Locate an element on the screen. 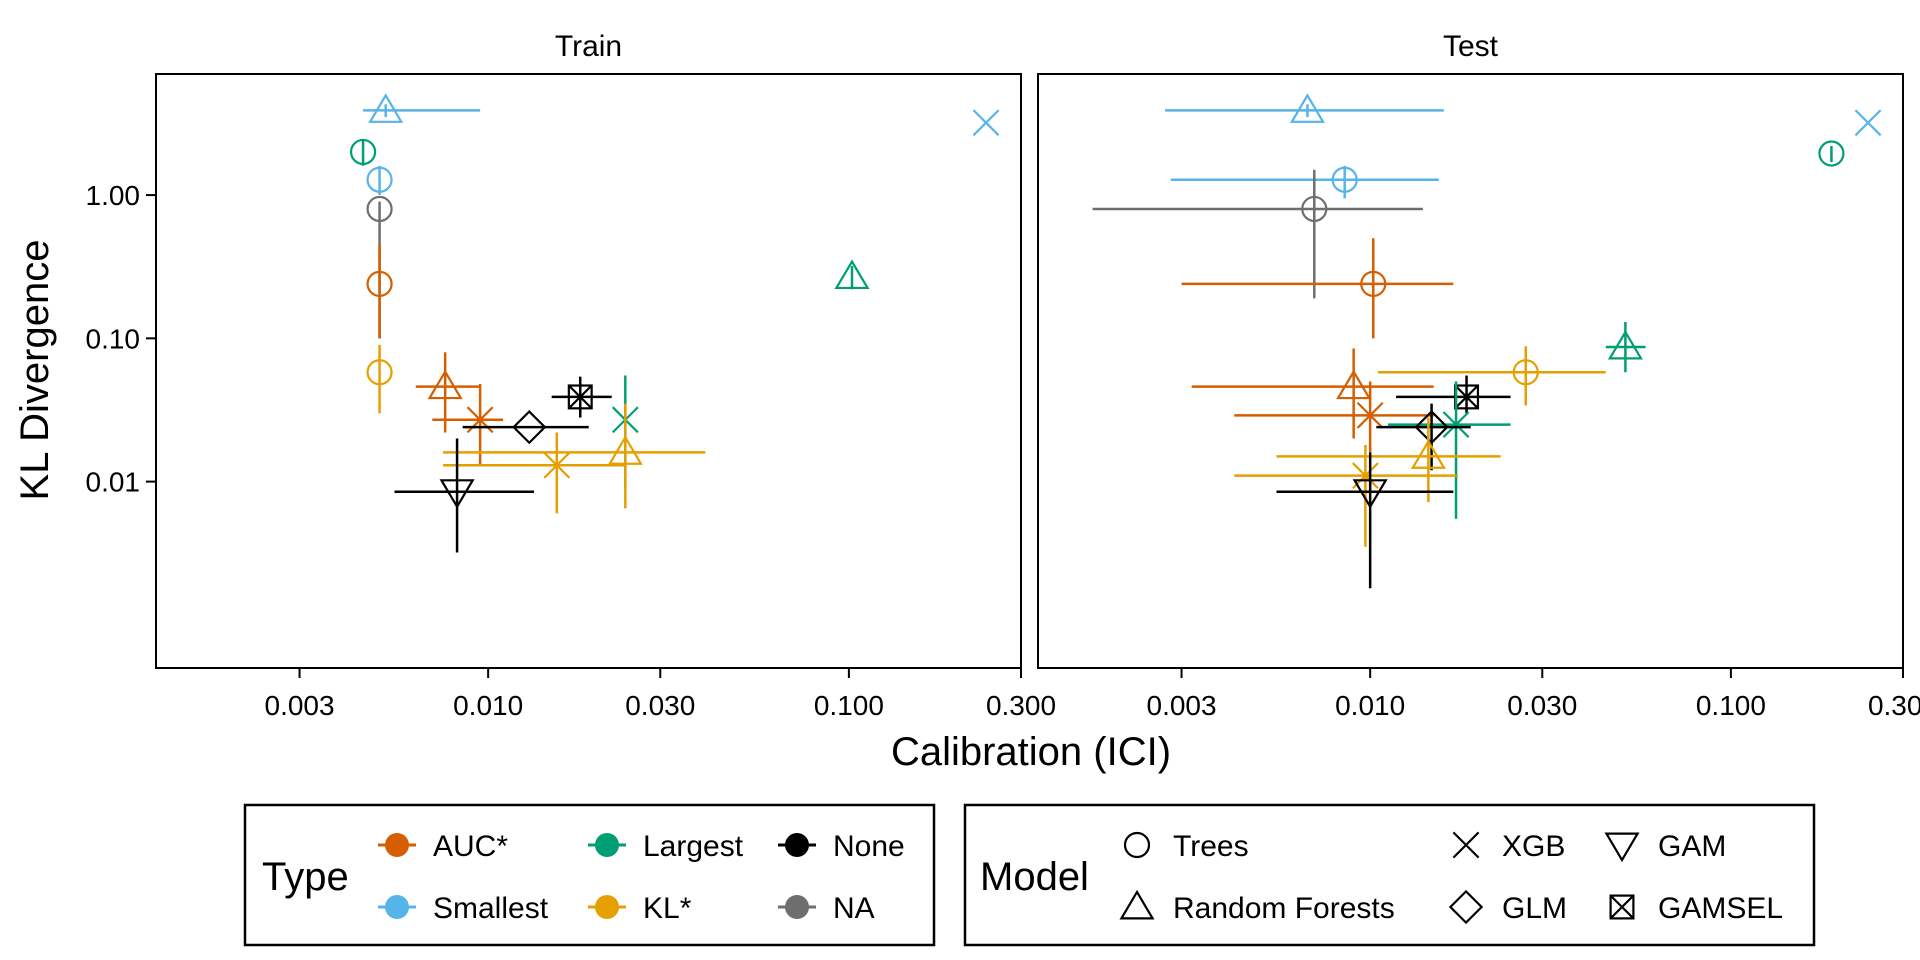  x-axis-title: Calibration (ICI) is located at coordinates (1031, 752).